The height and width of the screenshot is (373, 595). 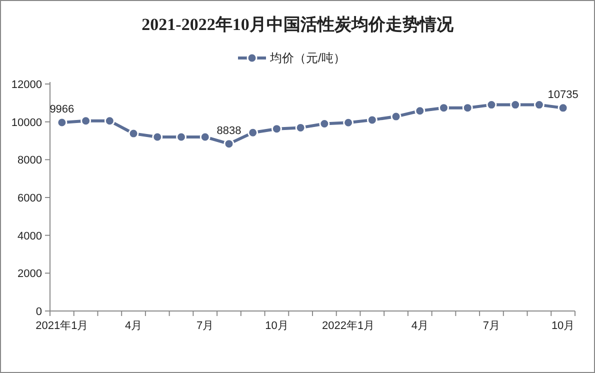 What do you see at coordinates (26, 85) in the screenshot?
I see `y-tick-label: 12000` at bounding box center [26, 85].